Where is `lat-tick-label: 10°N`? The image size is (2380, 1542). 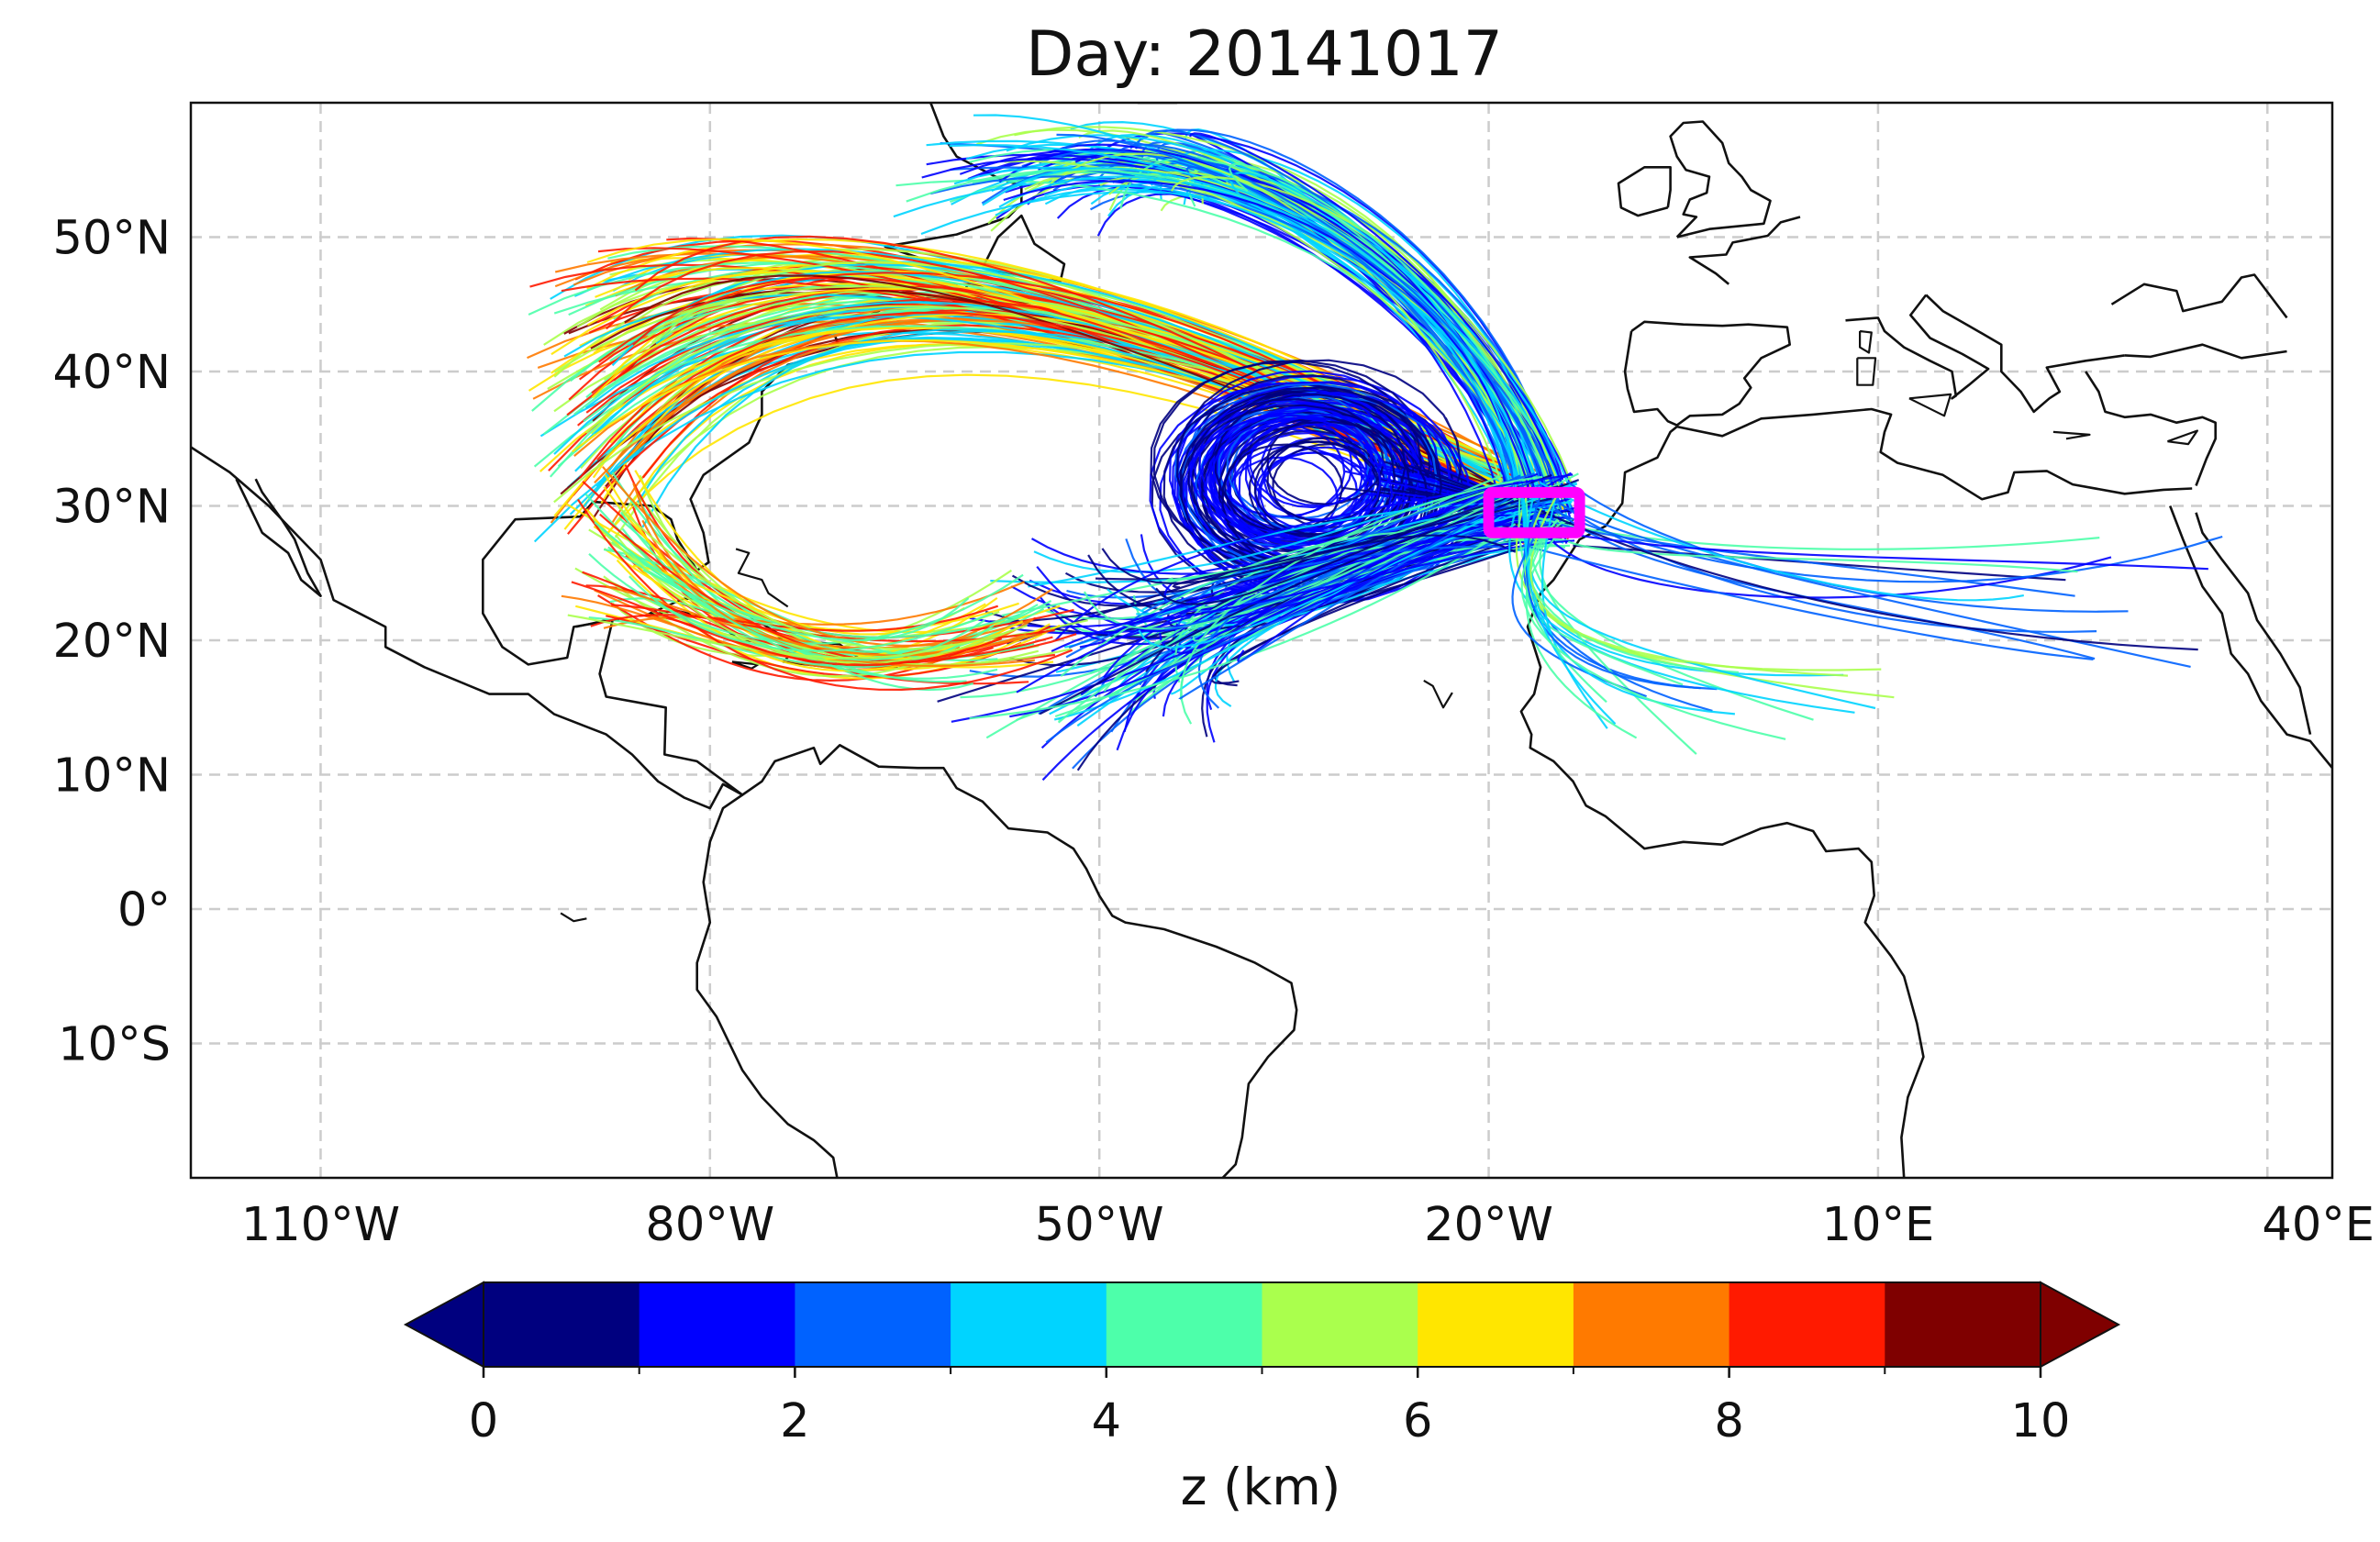
lat-tick-label: 10°N is located at coordinates (111, 776).